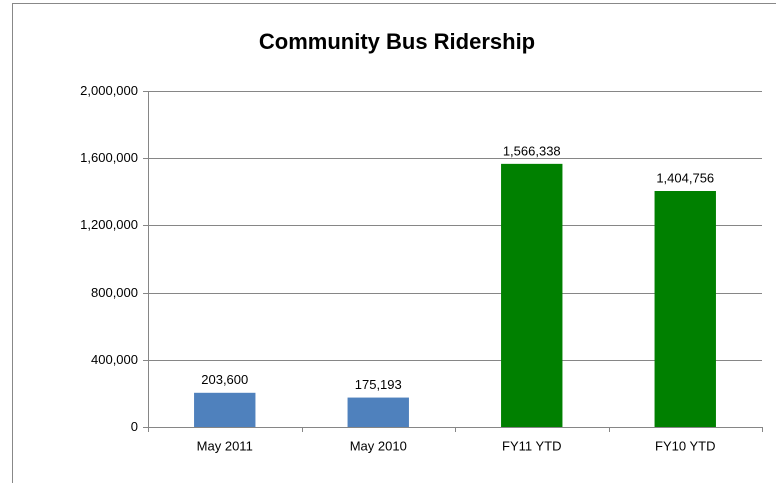 The width and height of the screenshot is (776, 483). I want to click on data-label: 203,600, so click(224, 379).